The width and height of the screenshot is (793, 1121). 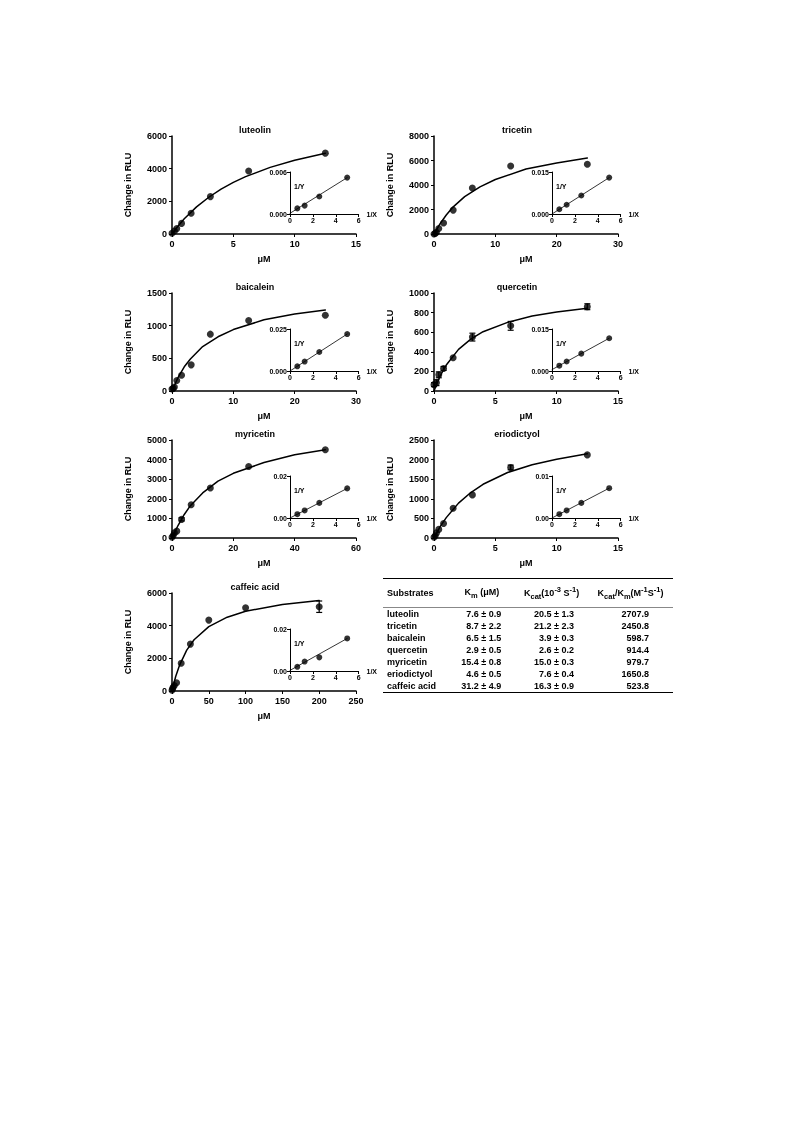 What do you see at coordinates (517, 433) in the screenshot?
I see `chart-title: eriodictyol` at bounding box center [517, 433].